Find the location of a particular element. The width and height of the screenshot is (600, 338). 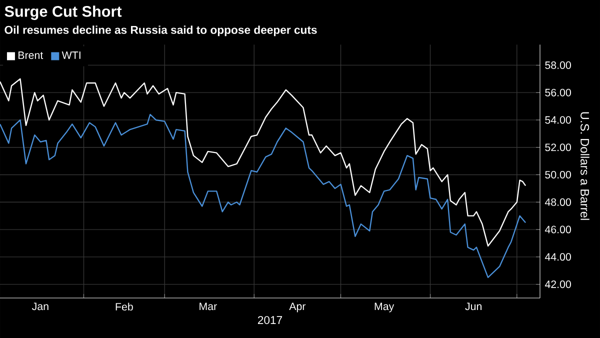

chart-title: Surge Cut Short is located at coordinates (63, 13).